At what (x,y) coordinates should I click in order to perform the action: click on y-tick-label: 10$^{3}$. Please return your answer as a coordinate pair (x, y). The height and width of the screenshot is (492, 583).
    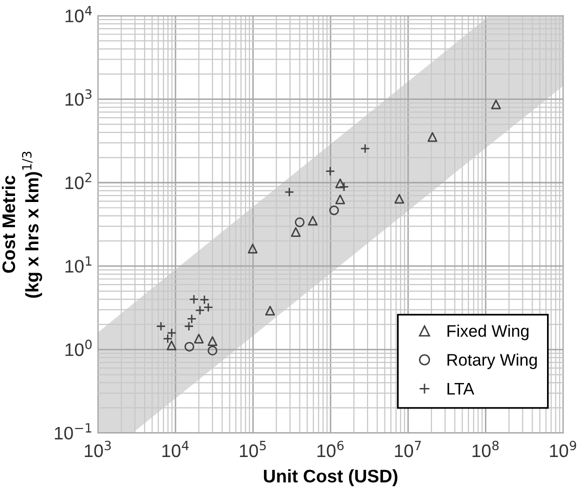
    Looking at the image, I should click on (79, 97).